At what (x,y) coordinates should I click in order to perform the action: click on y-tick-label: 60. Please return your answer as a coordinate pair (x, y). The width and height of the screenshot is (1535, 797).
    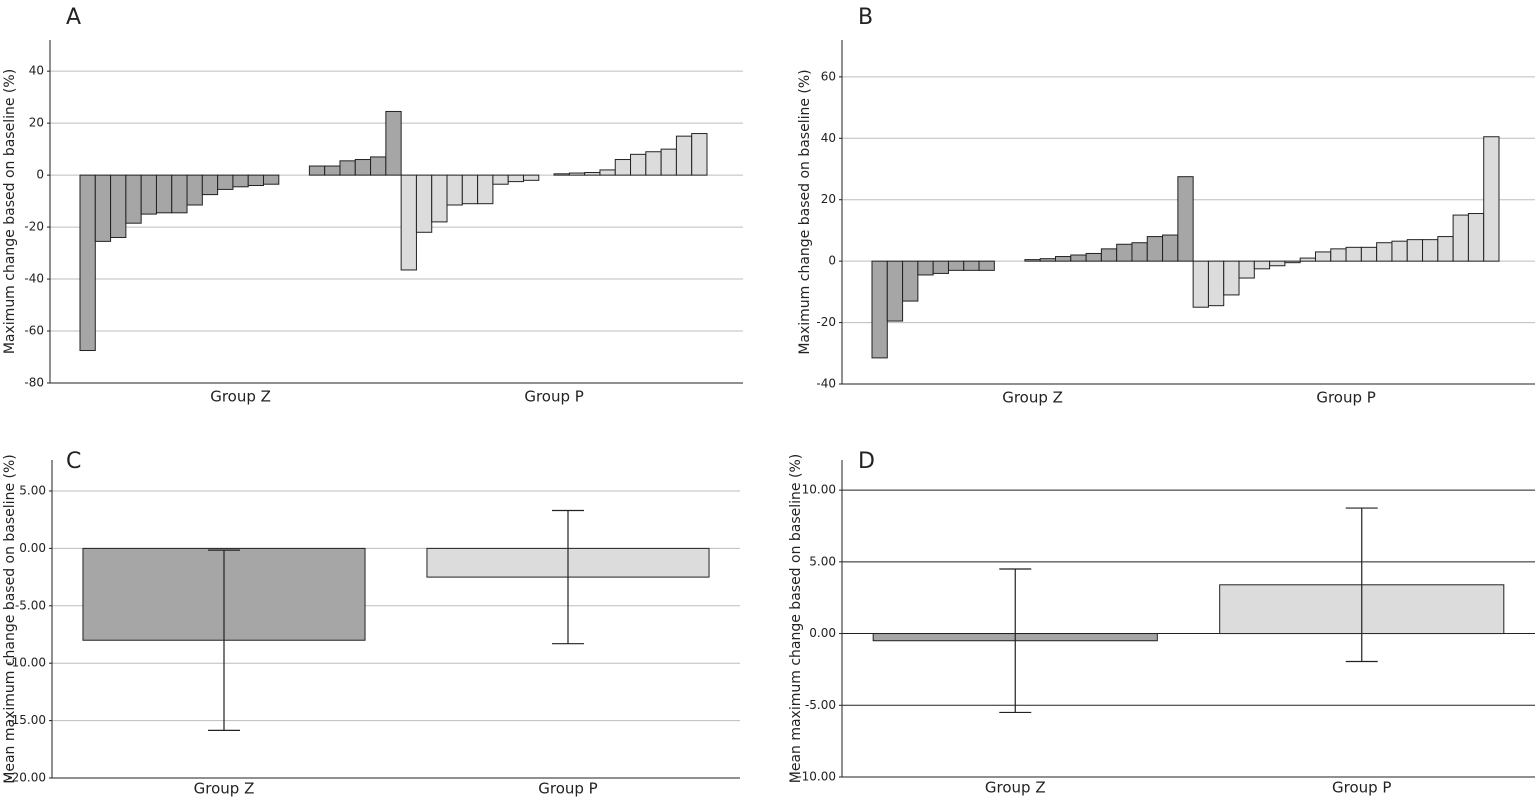
    Looking at the image, I should click on (828, 76).